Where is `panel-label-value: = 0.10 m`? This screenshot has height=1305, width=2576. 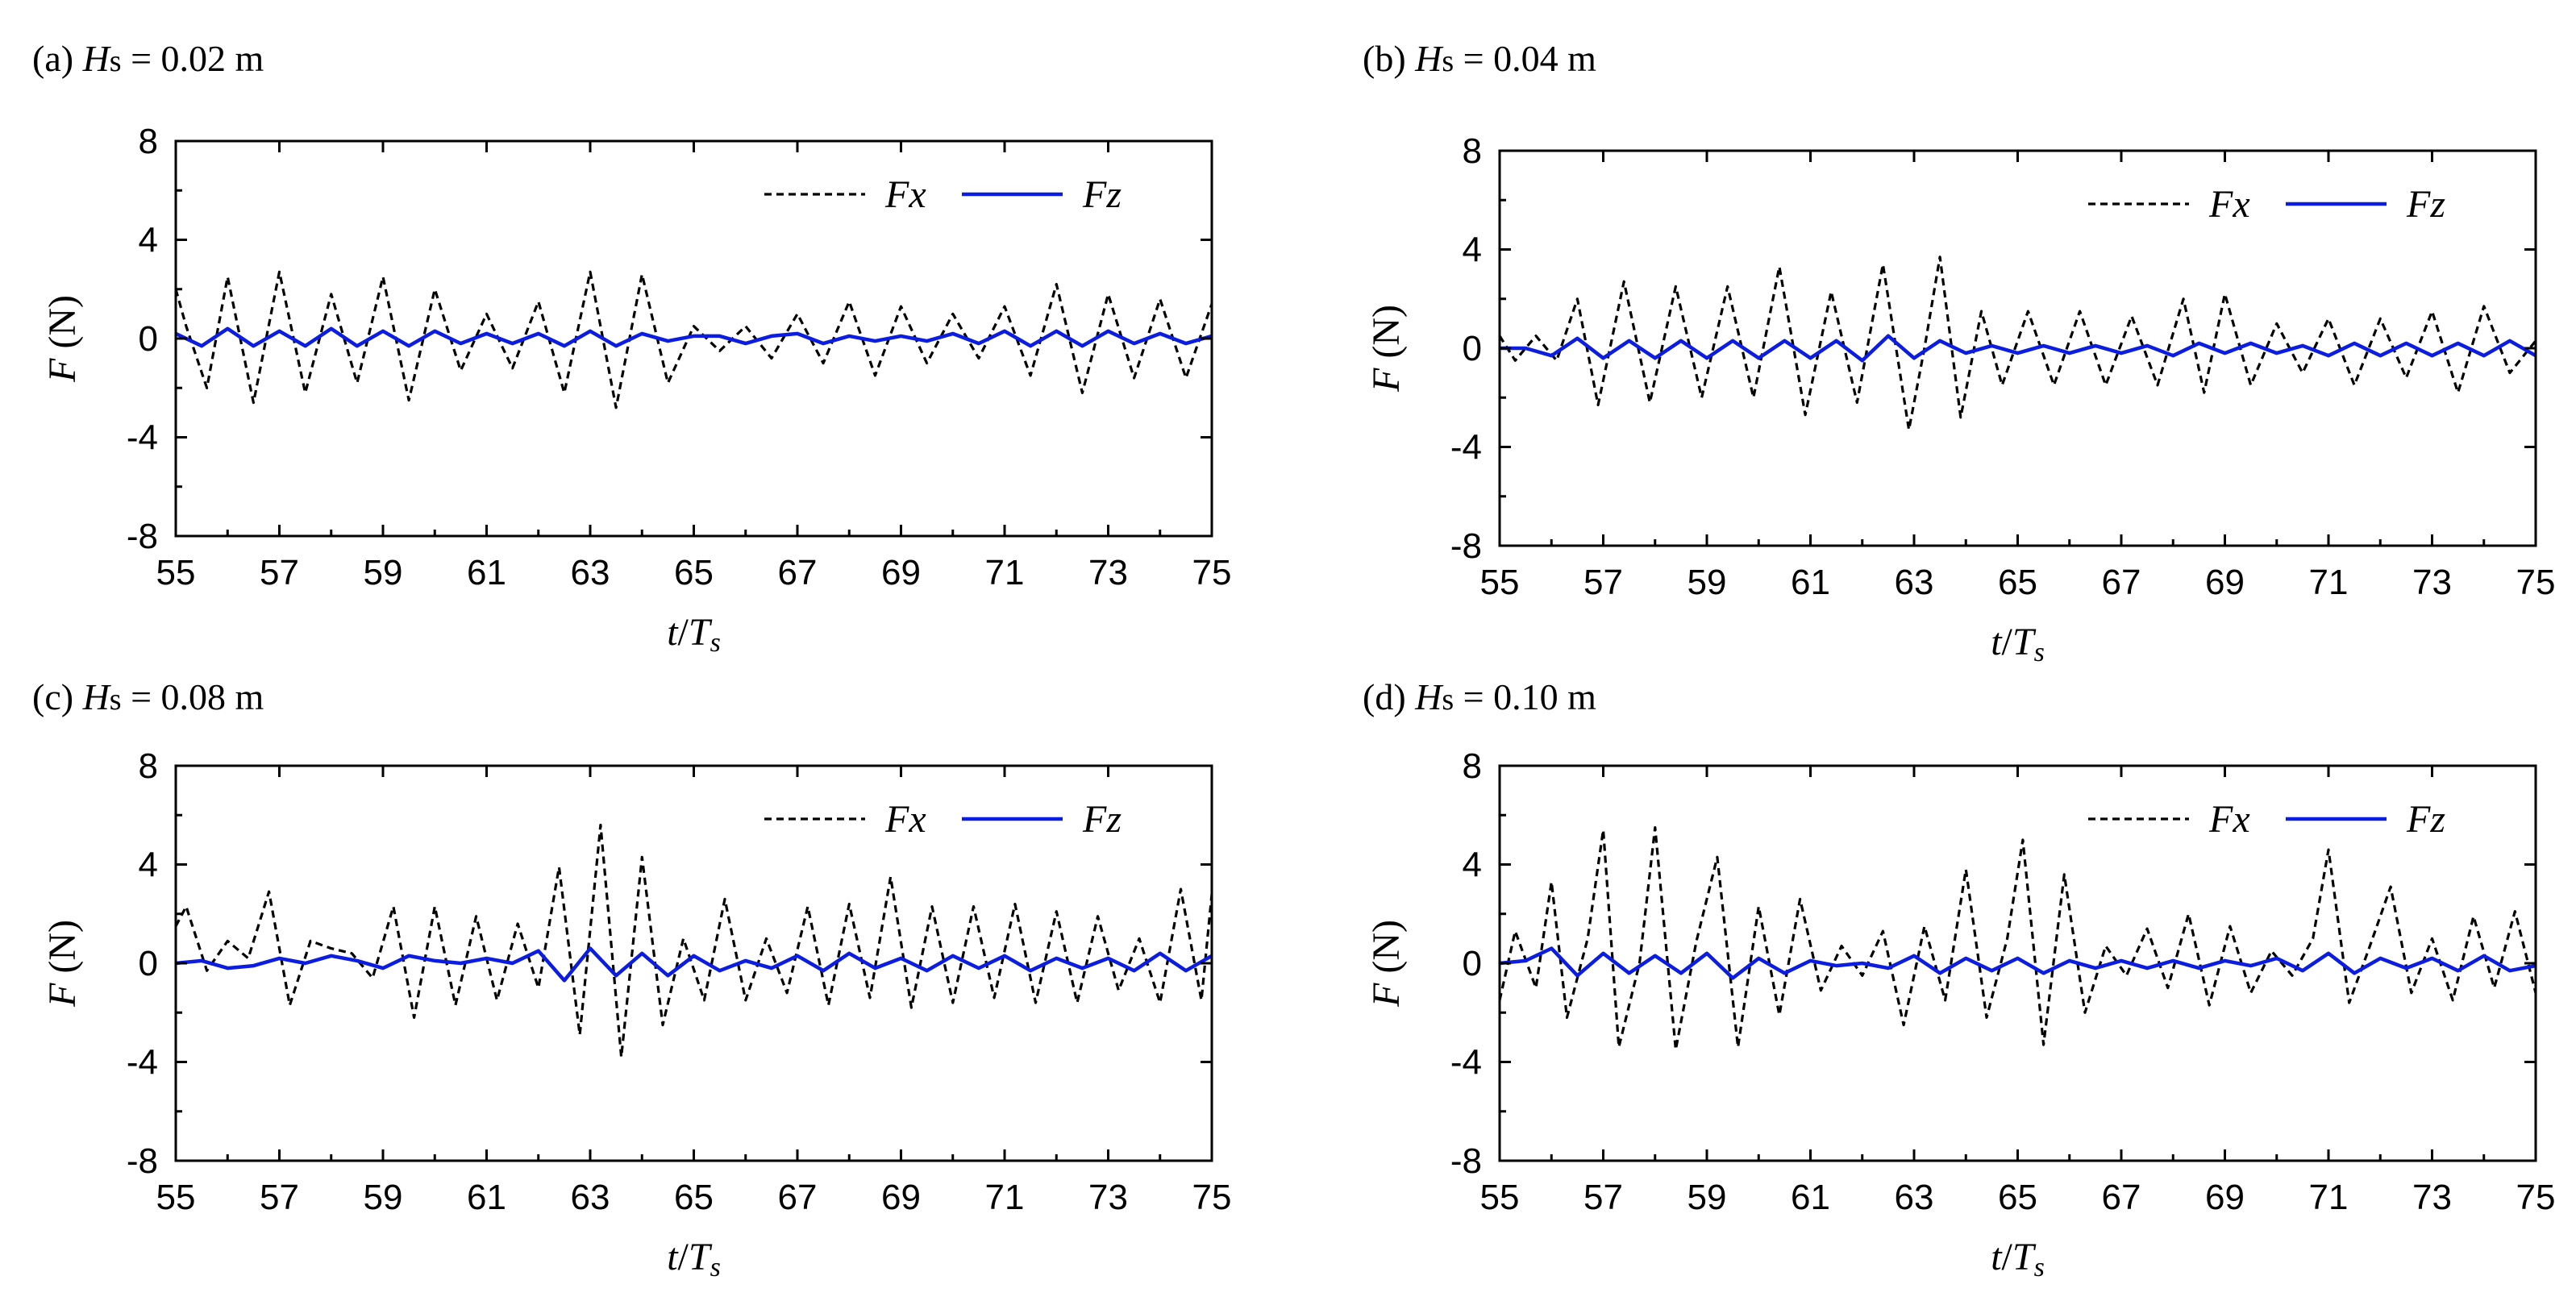 panel-label-value: = 0.10 m is located at coordinates (1525, 696).